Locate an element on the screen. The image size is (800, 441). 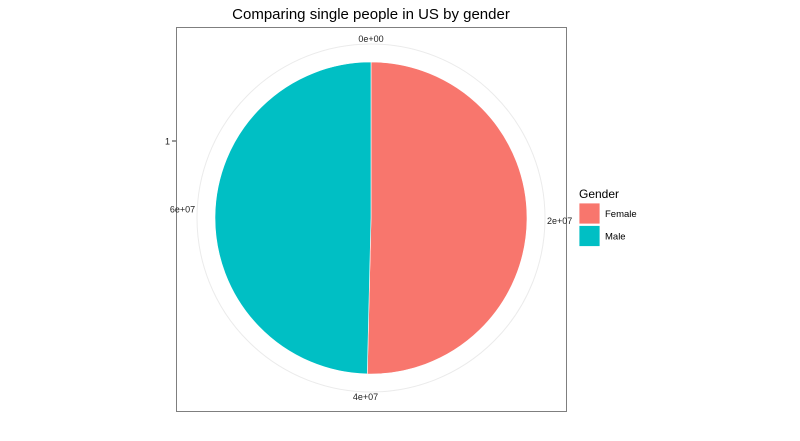
legend: Gender Female Male is located at coordinates (607, 217).